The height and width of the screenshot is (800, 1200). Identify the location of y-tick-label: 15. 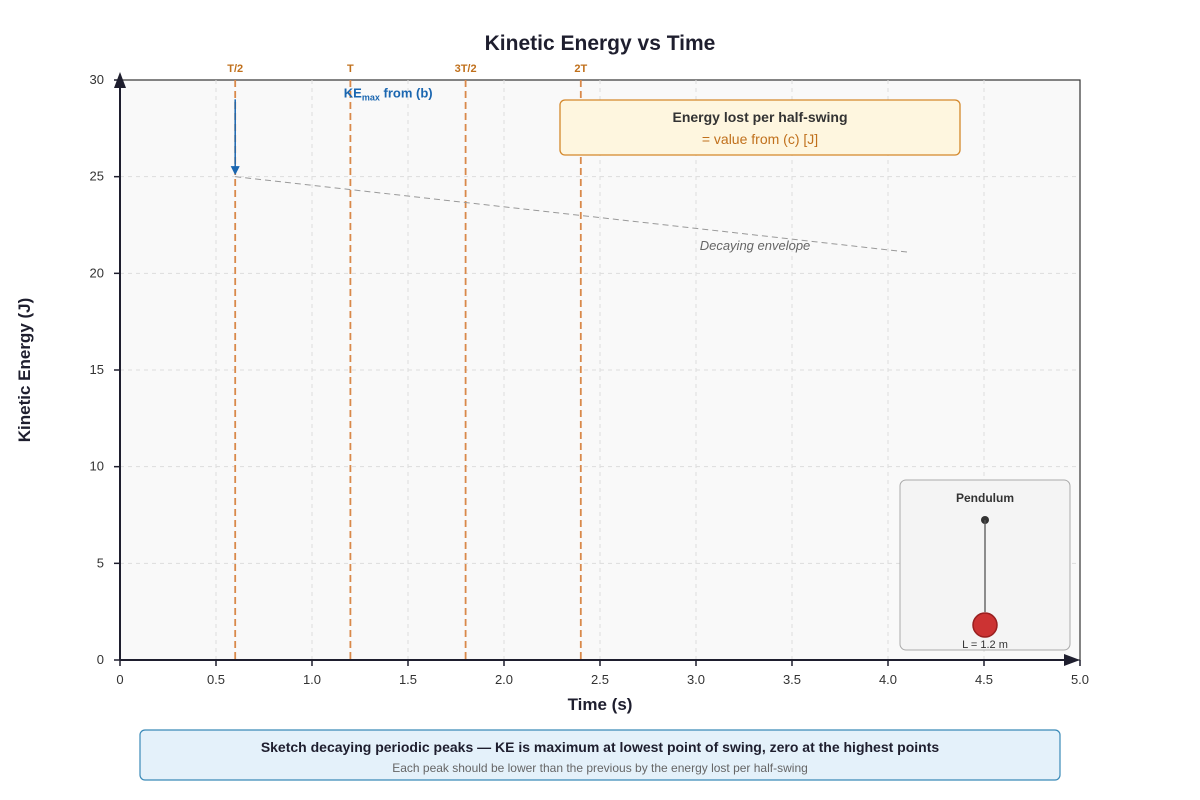
(97, 369).